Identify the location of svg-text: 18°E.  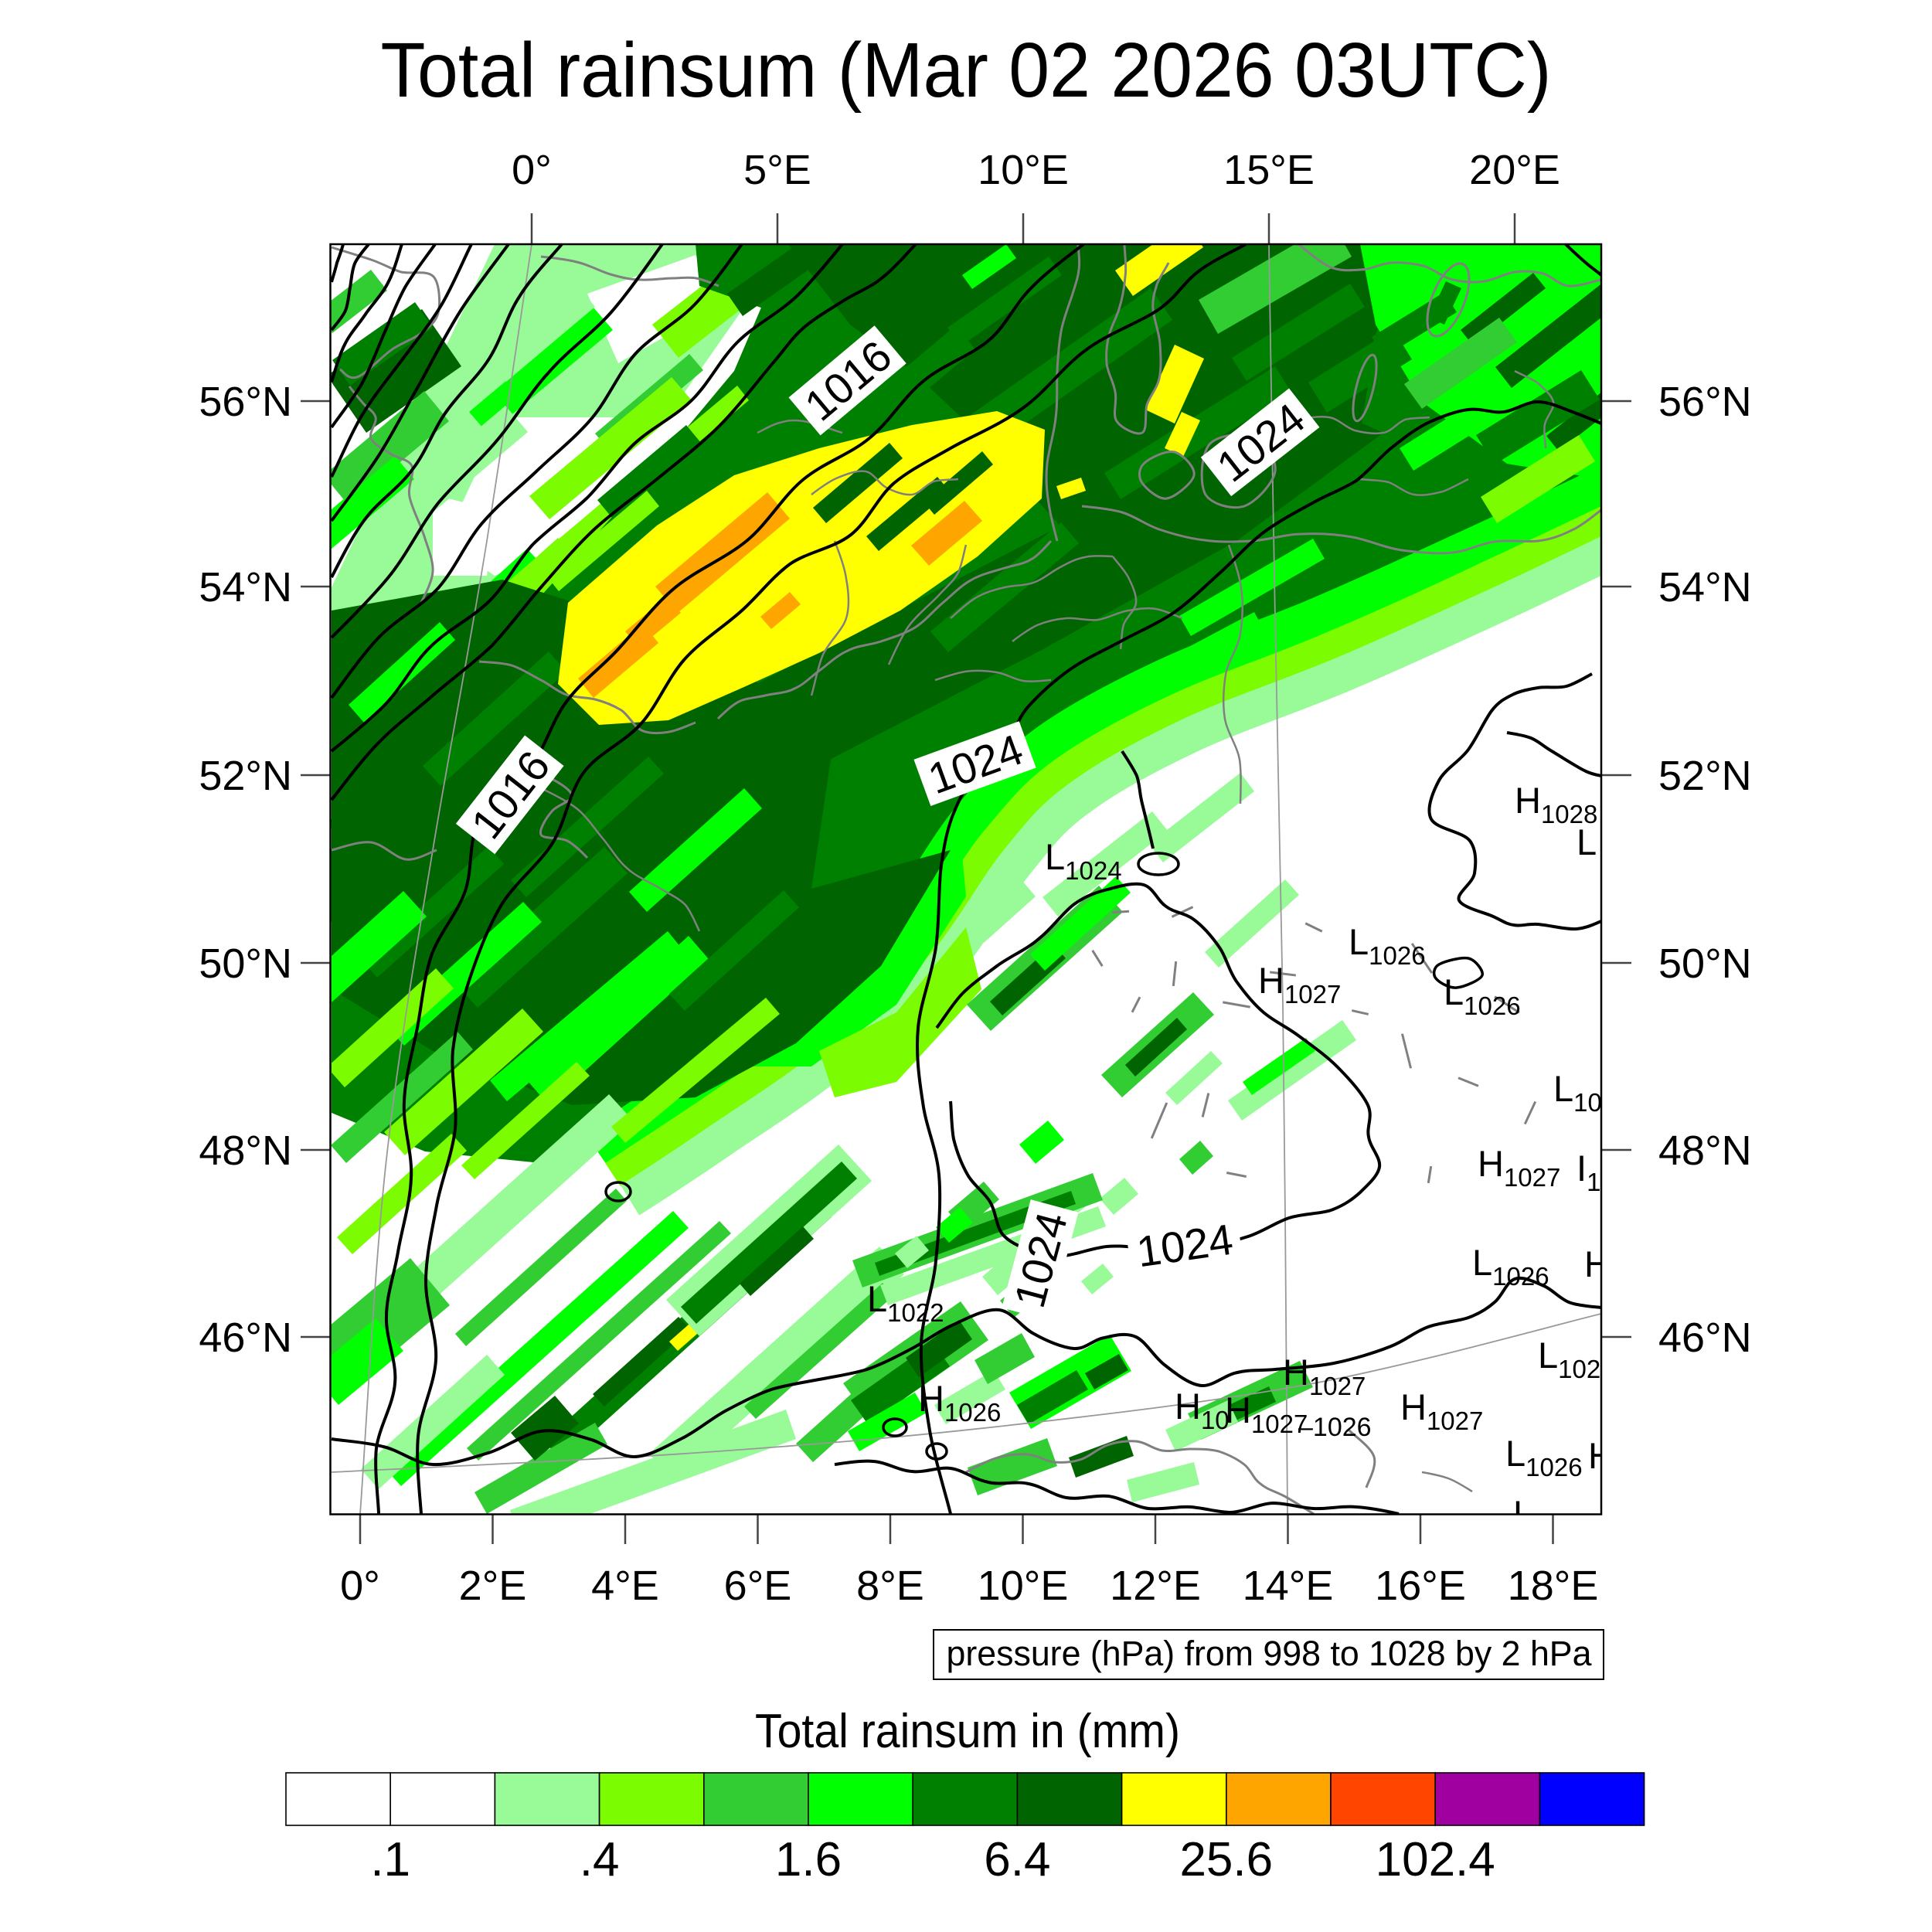
(1554, 1586).